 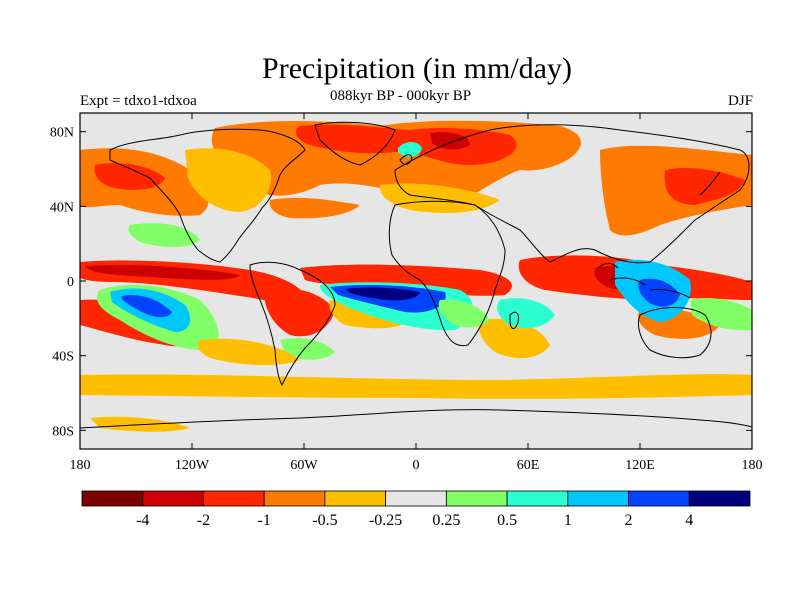 What do you see at coordinates (138, 101) in the screenshot?
I see `experiment-label: Expt = tdxo1-tdxoa` at bounding box center [138, 101].